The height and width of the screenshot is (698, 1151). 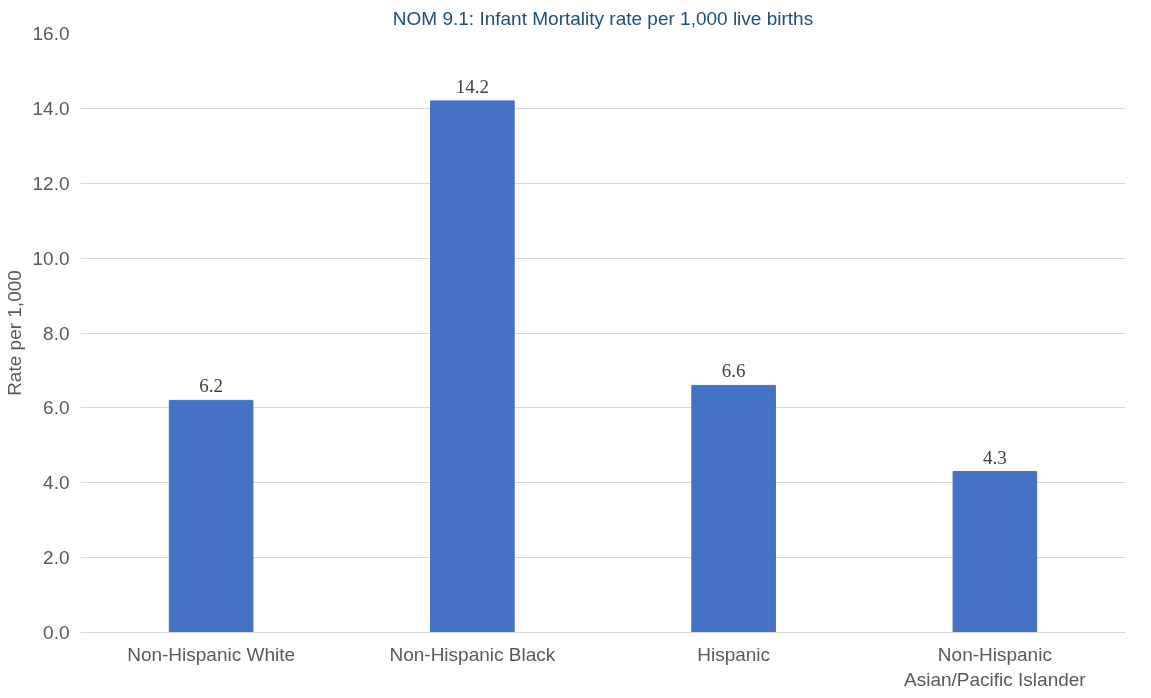 I want to click on x-tick-label: Non-Hispanic Asian/Pacific Islander, so click(x=995, y=666).